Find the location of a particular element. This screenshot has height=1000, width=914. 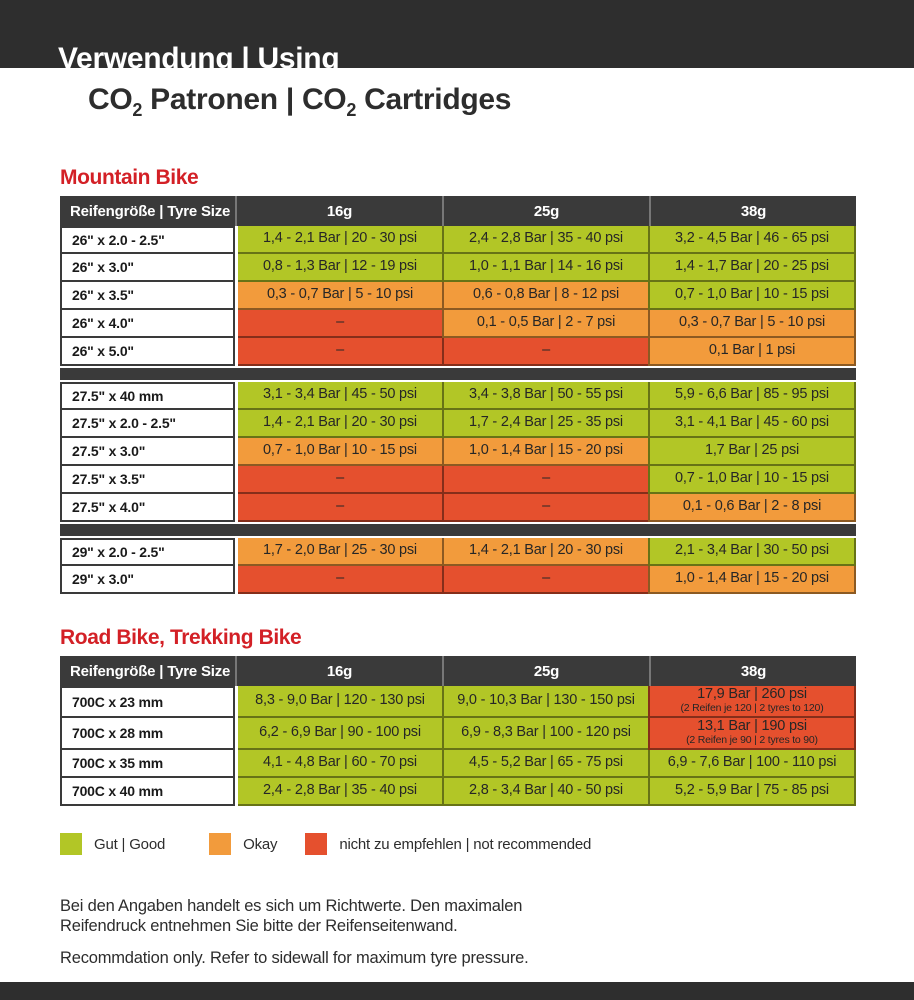

legend-label: Okay is located at coordinates (260, 844).